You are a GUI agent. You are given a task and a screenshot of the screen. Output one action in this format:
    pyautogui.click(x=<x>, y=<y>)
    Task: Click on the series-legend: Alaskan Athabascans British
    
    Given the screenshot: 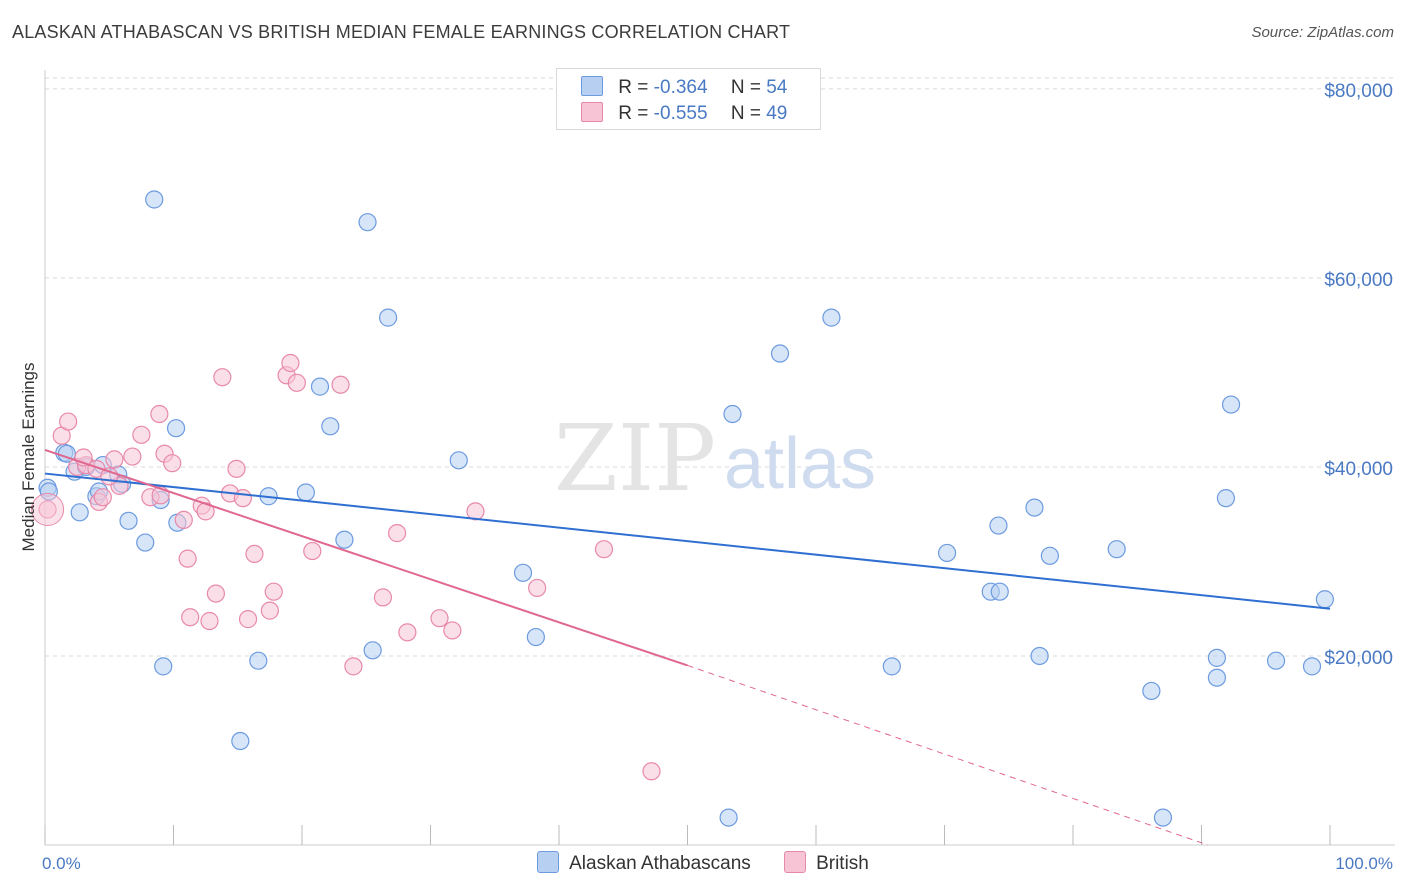 What is the action you would take?
    pyautogui.click(x=703, y=863)
    